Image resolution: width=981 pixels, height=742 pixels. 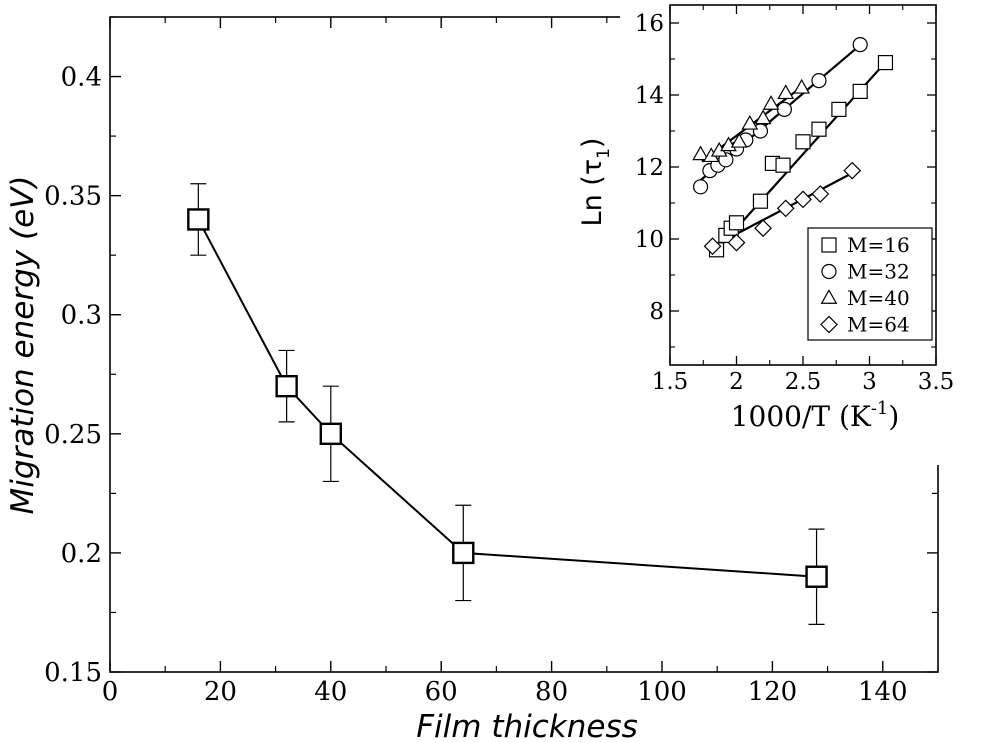 I want to click on main-x-tick-label: 100, so click(x=662, y=692).